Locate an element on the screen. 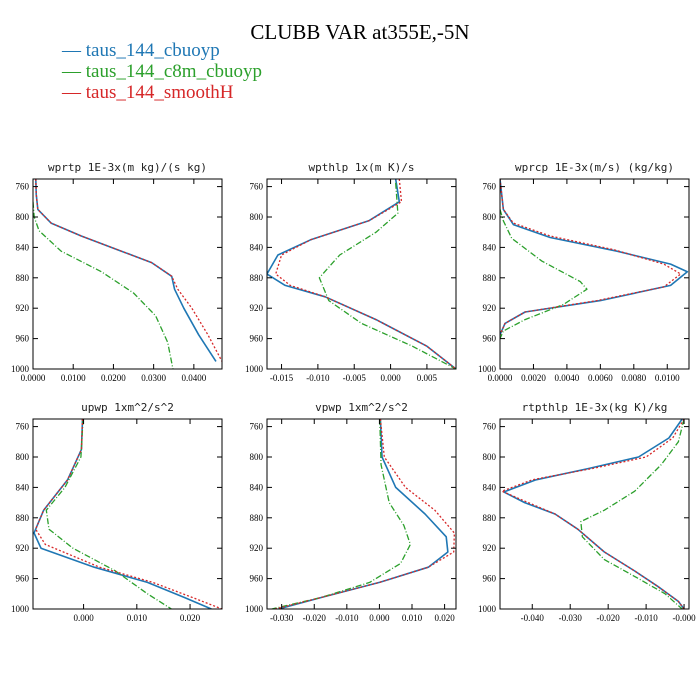 The width and height of the screenshot is (700, 700). legend-label: taus_144_smoothH is located at coordinates (159, 92).